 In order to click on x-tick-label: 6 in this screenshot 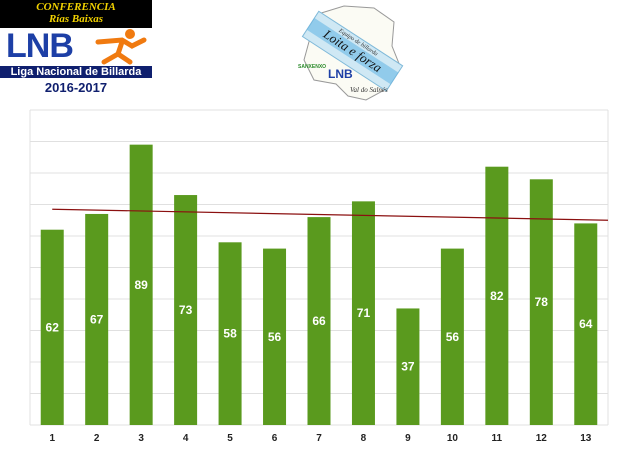, I will do `click(275, 438)`.